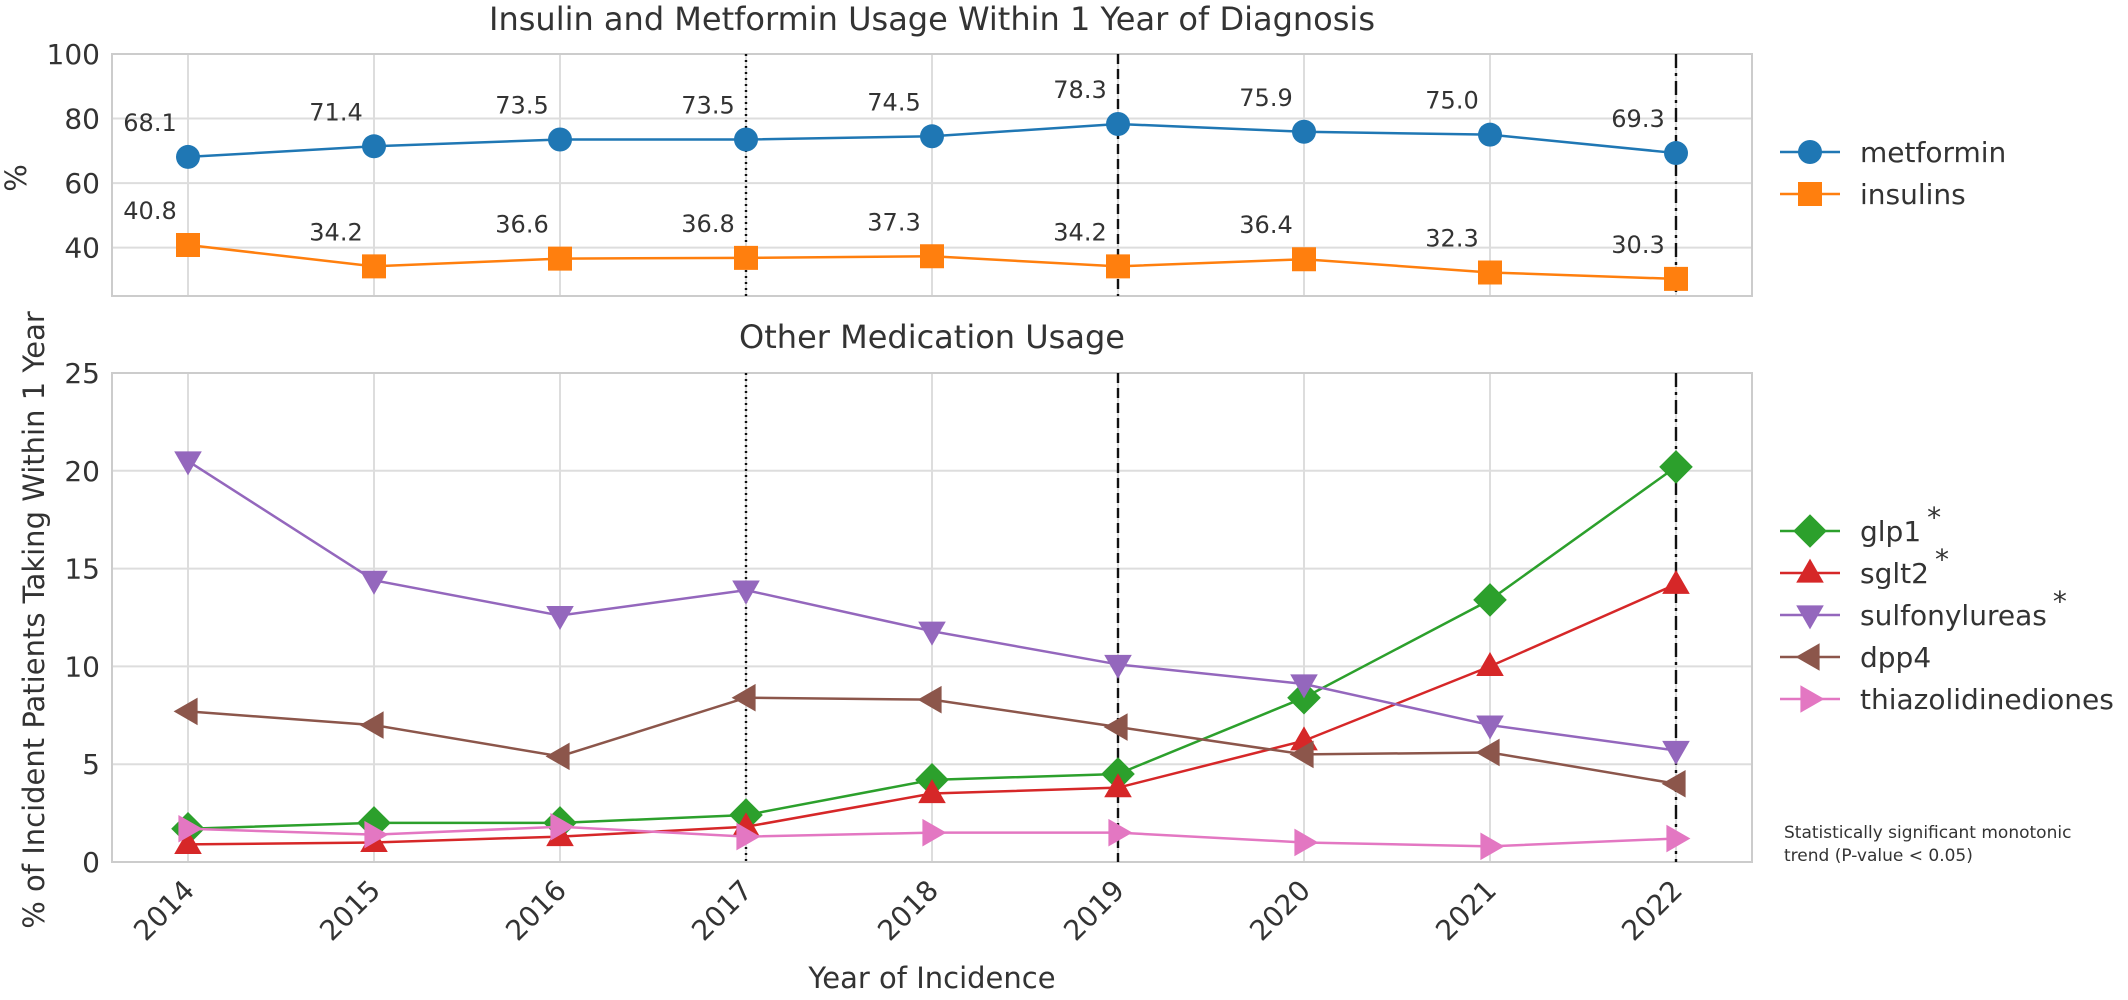  Describe the element at coordinates (1894, 573) in the screenshot. I see `legend-label-sglt2: sglt2` at that location.